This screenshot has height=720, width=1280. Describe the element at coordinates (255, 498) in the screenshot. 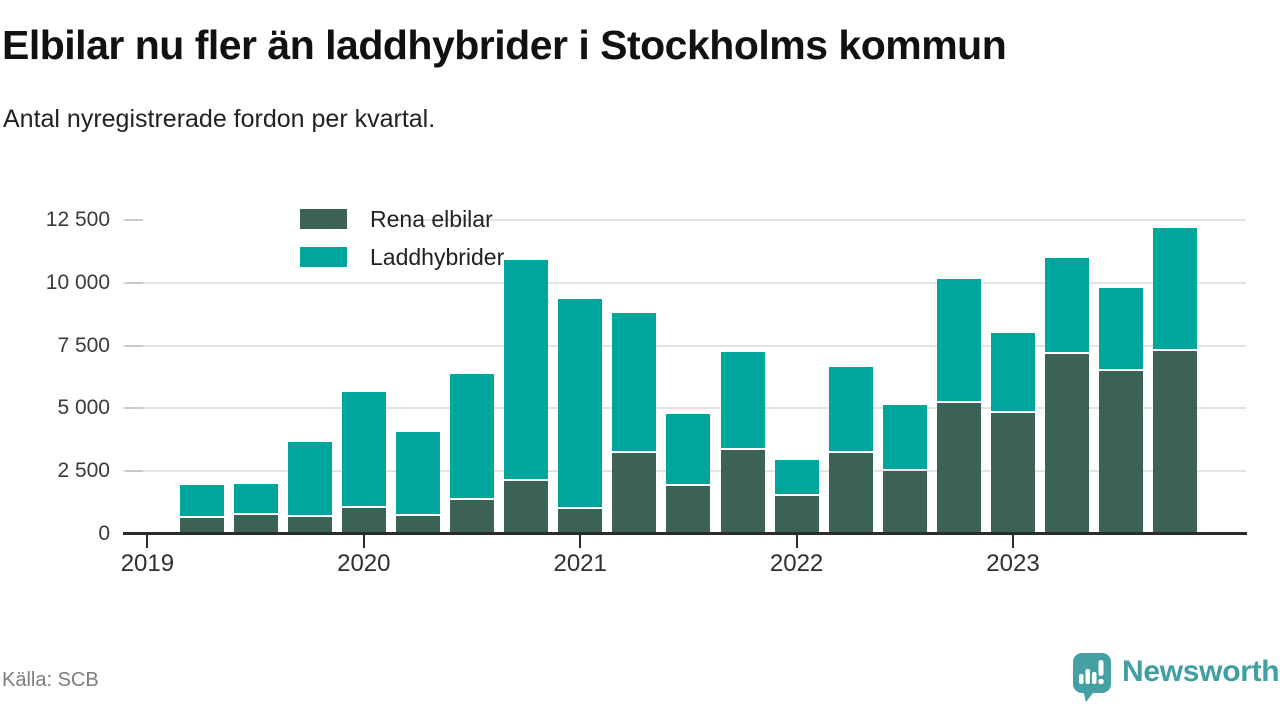

I see `bar-segment-laddhybrider-2019-q3` at that location.